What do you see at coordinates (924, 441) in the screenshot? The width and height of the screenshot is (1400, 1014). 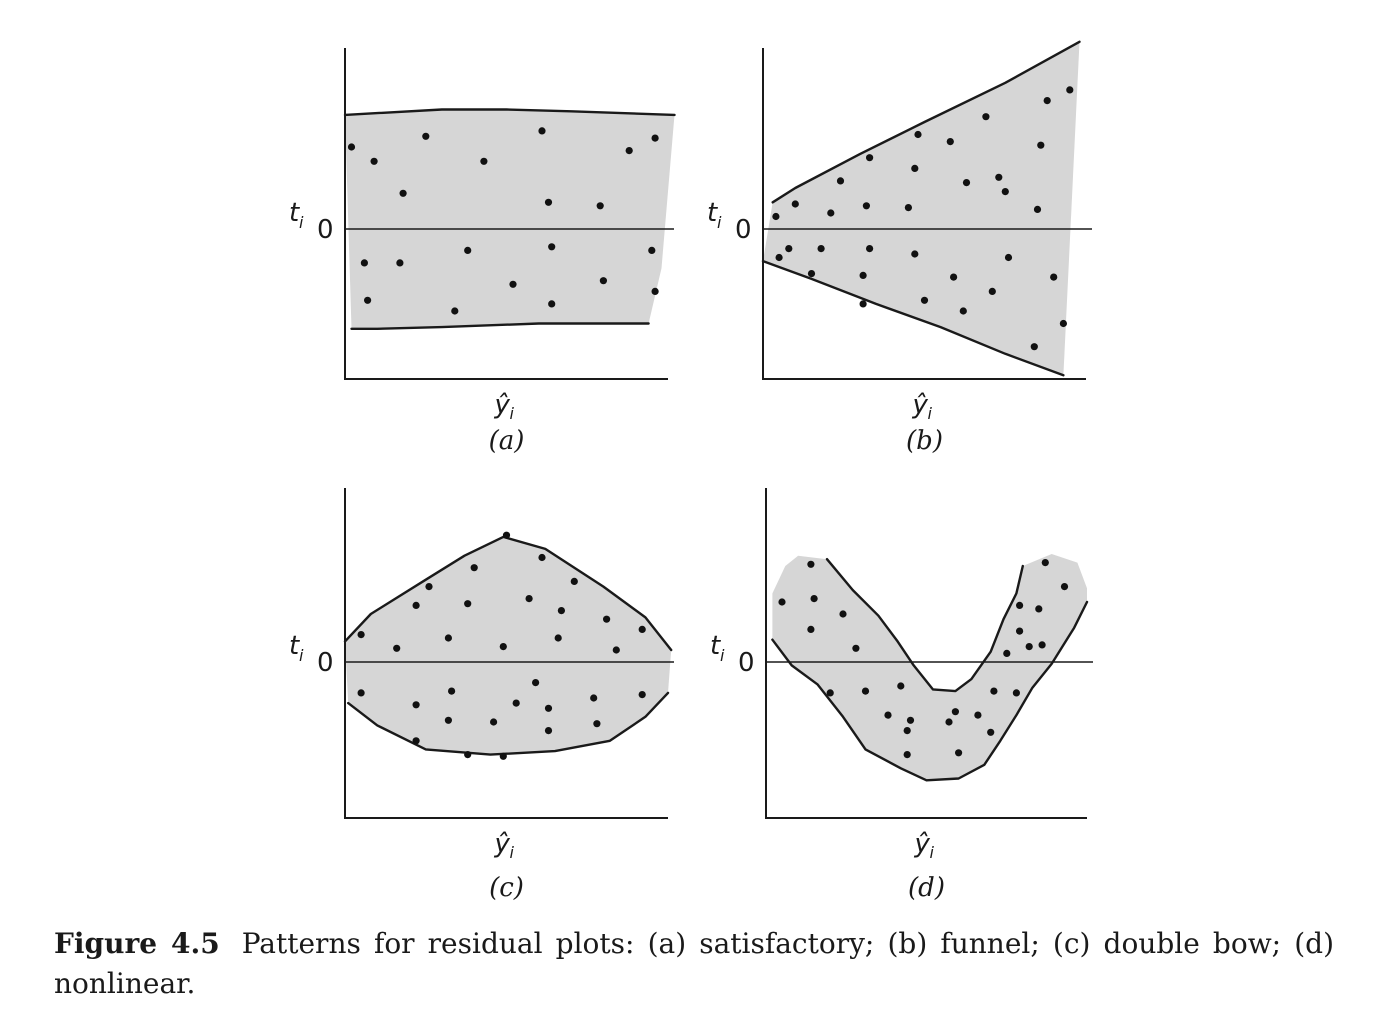 I see `panel-label-b: (b)` at bounding box center [924, 441].